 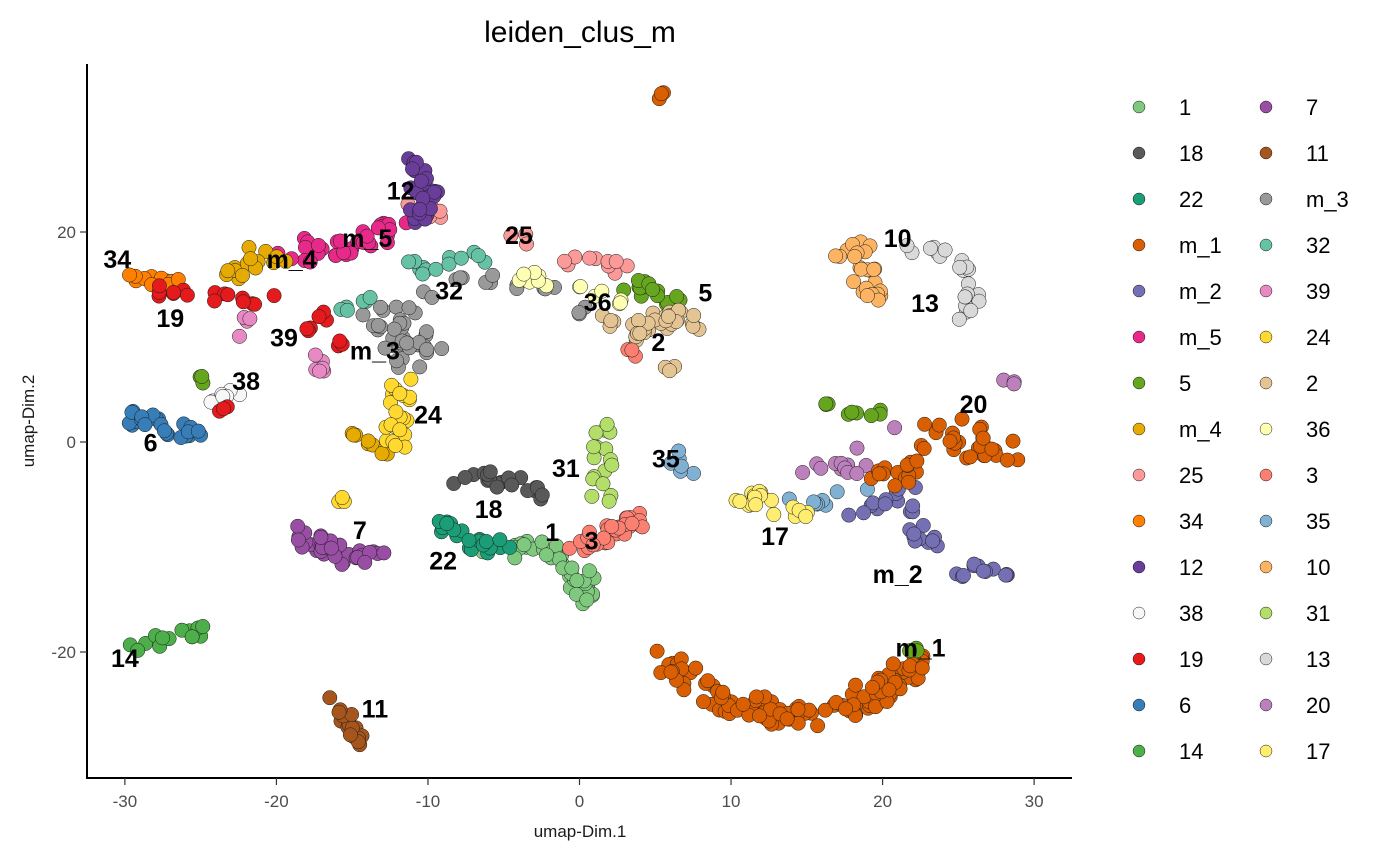 I want to click on cluster-label-18: 18, so click(x=489, y=510).